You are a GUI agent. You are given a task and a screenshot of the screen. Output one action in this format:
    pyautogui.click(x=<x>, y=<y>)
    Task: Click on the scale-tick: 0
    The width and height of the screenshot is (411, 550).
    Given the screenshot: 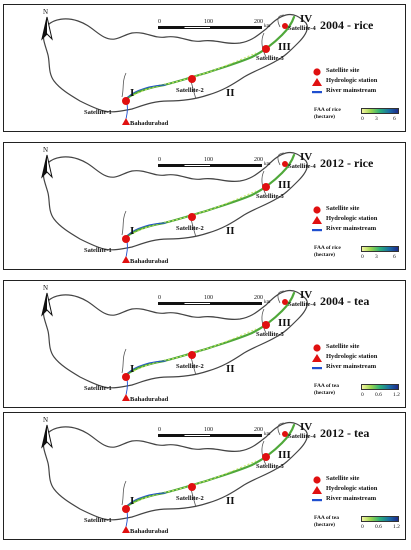 What is the action you would take?
    pyautogui.click(x=159, y=430)
    